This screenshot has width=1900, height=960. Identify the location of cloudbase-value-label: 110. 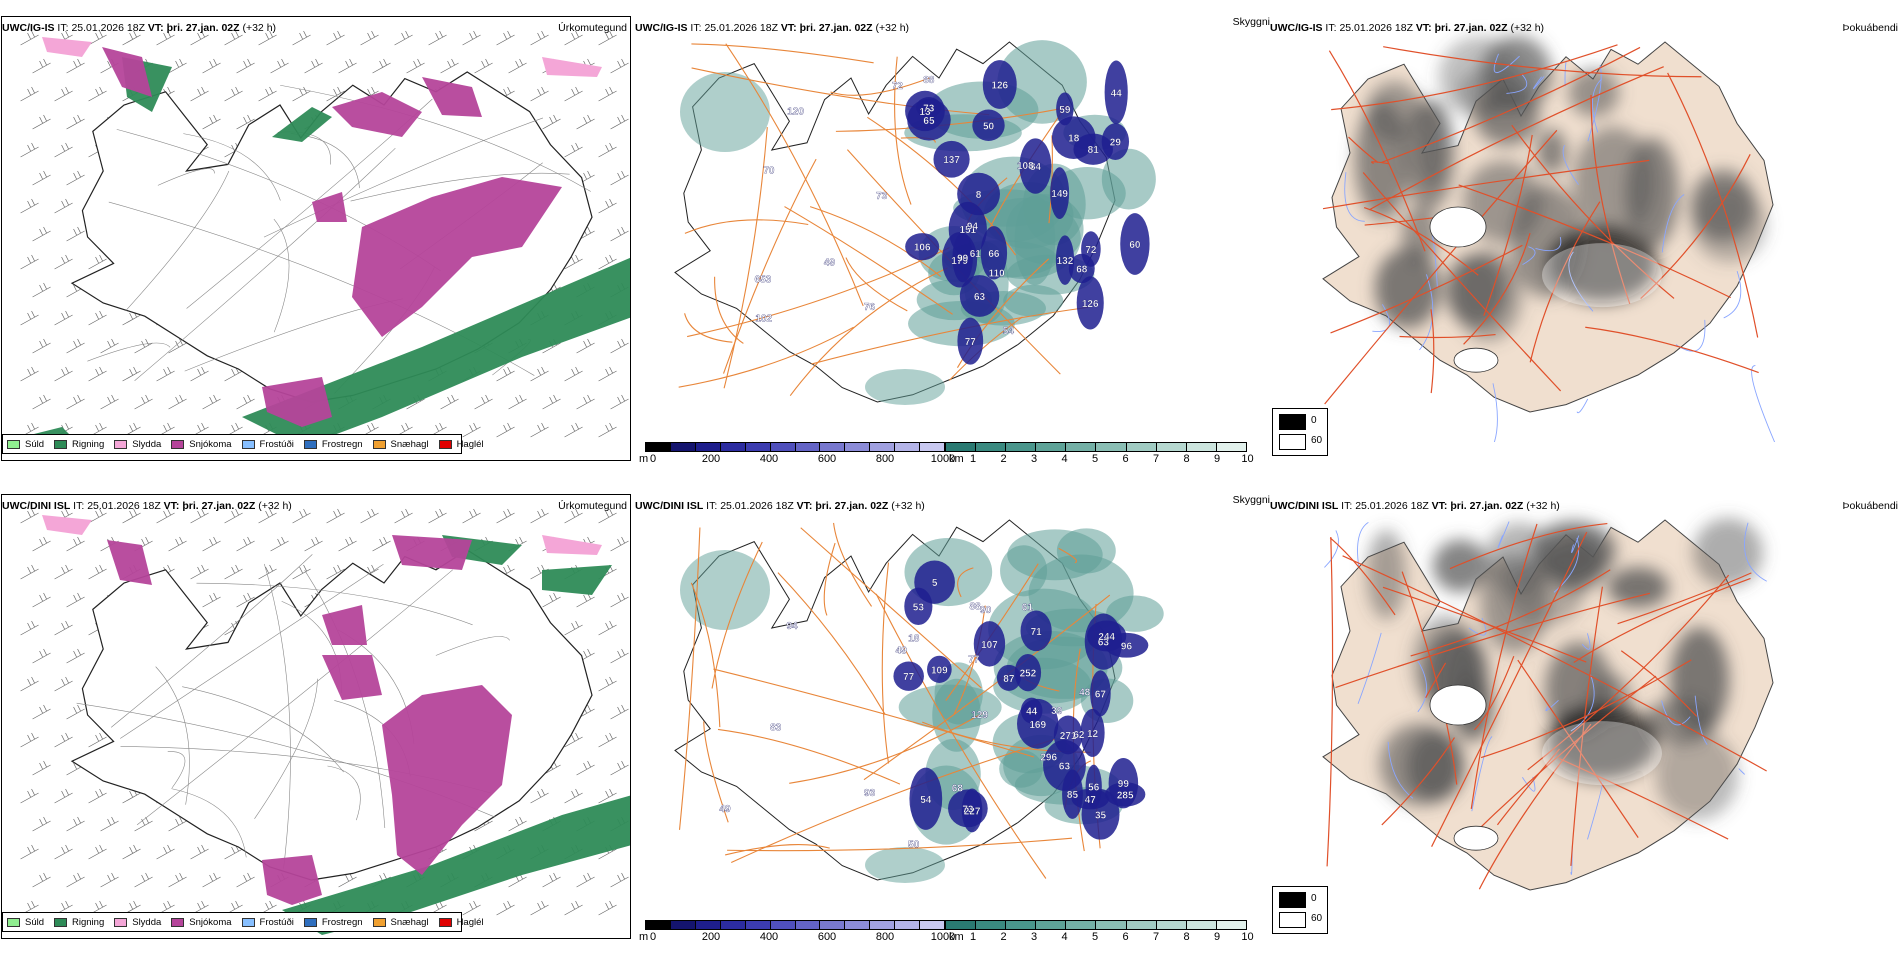
(997, 274).